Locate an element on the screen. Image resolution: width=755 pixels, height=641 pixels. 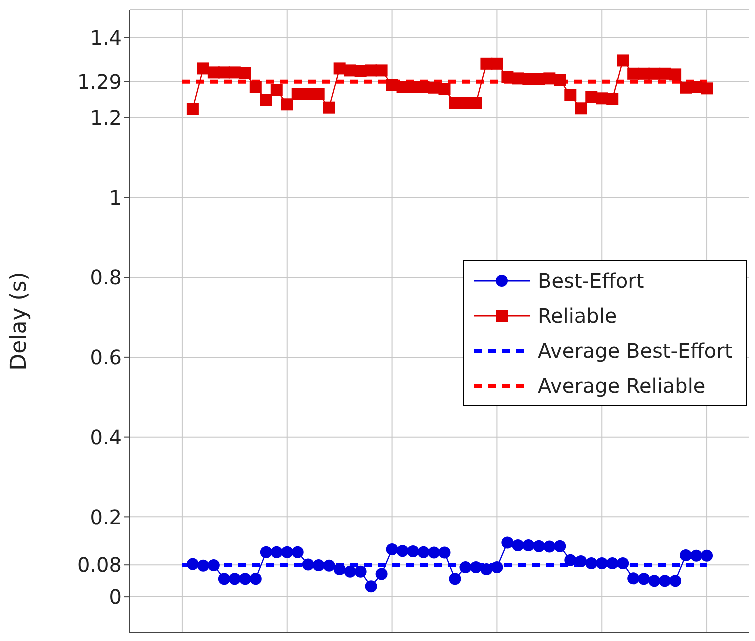
legend-label: Reliable is located at coordinates (578, 316).